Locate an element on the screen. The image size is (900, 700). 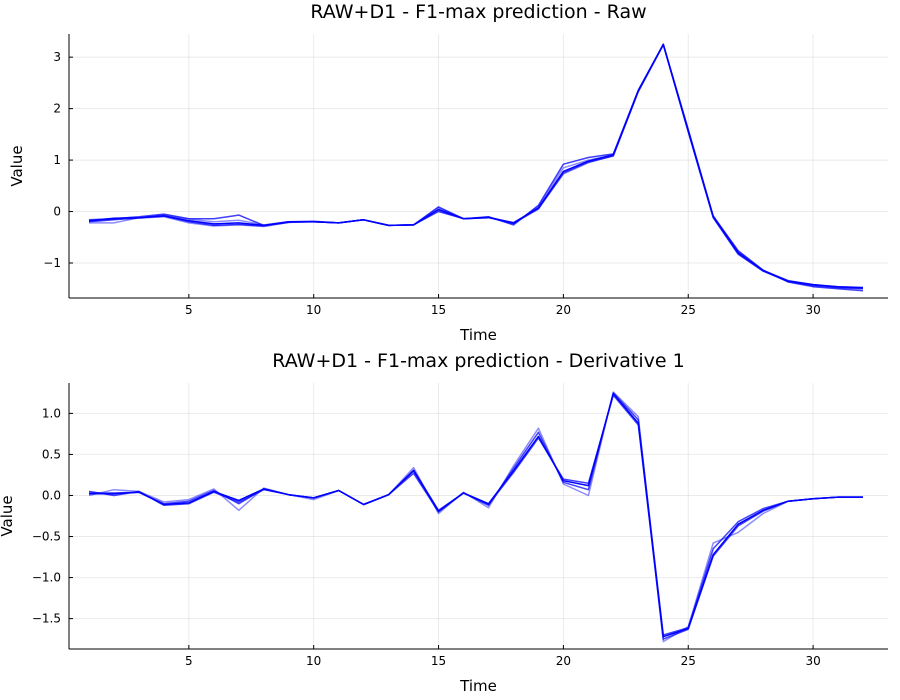
y-tick-label: 0.5 is located at coordinates (51, 454).